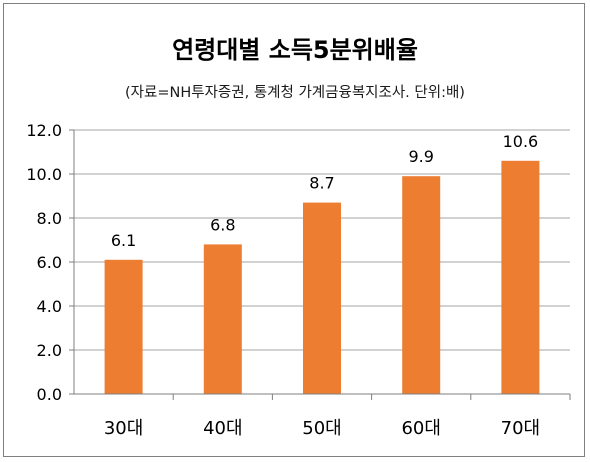 The width and height of the screenshot is (590, 462). Describe the element at coordinates (49, 350) in the screenshot. I see `y-tick-label: 2.0` at that location.